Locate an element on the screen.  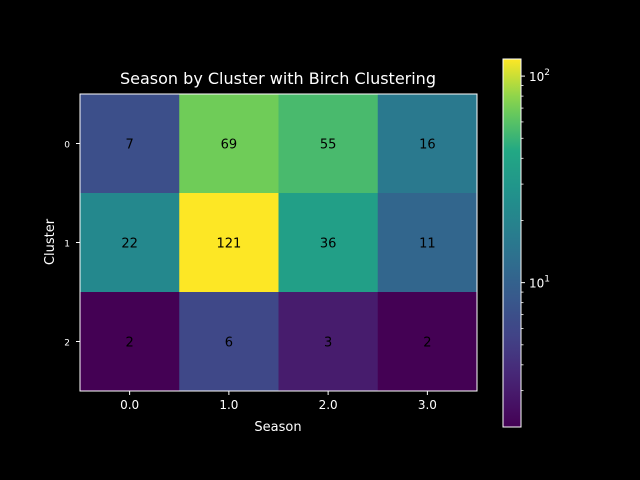
cell-value-label: 121 is located at coordinates (228, 244).